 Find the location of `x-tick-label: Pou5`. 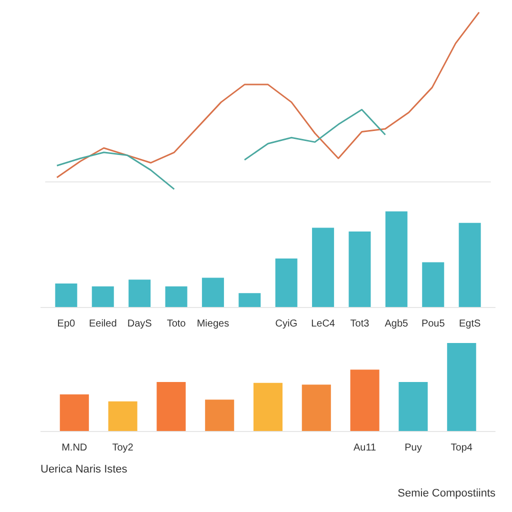

x-tick-label: Pou5 is located at coordinates (433, 324).